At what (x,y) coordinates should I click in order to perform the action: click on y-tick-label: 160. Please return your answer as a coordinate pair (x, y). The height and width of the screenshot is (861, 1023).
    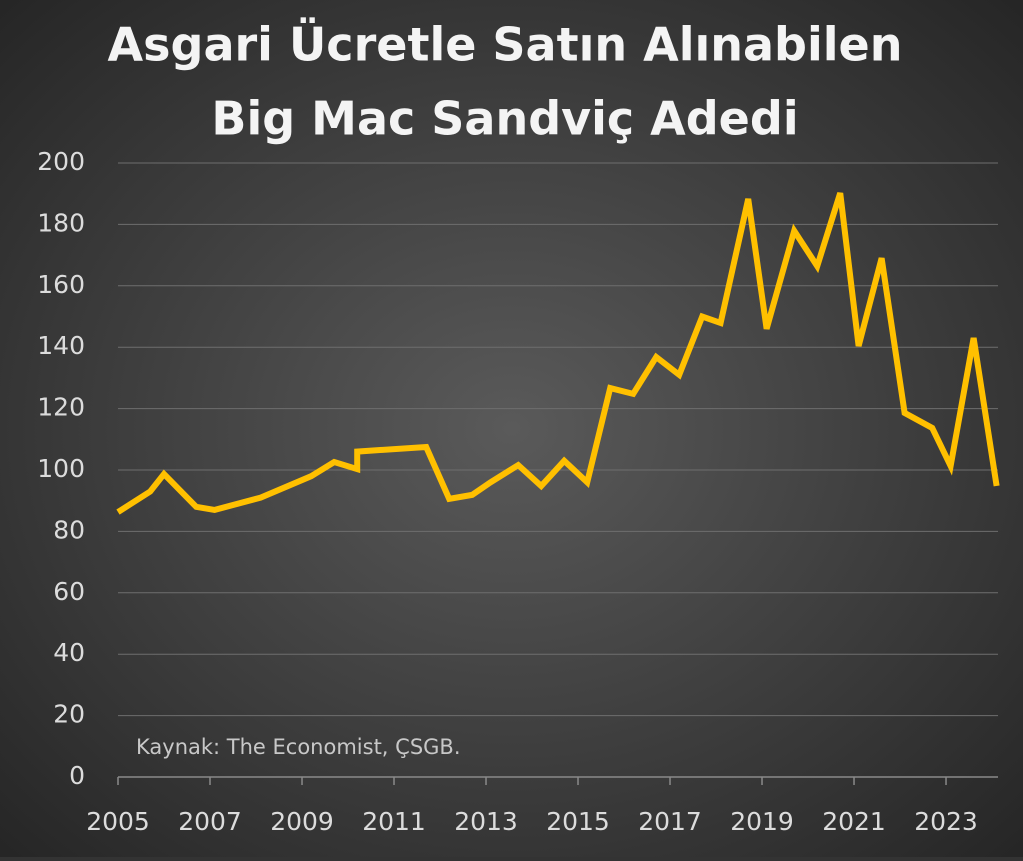
    Looking at the image, I should click on (61, 284).